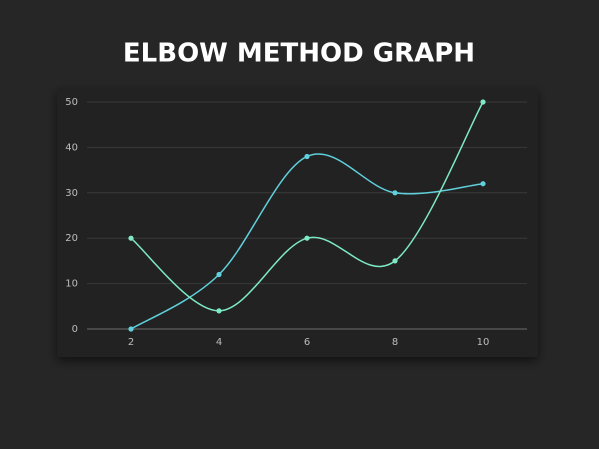  What do you see at coordinates (71, 238) in the screenshot?
I see `y-tick-label: 20` at bounding box center [71, 238].